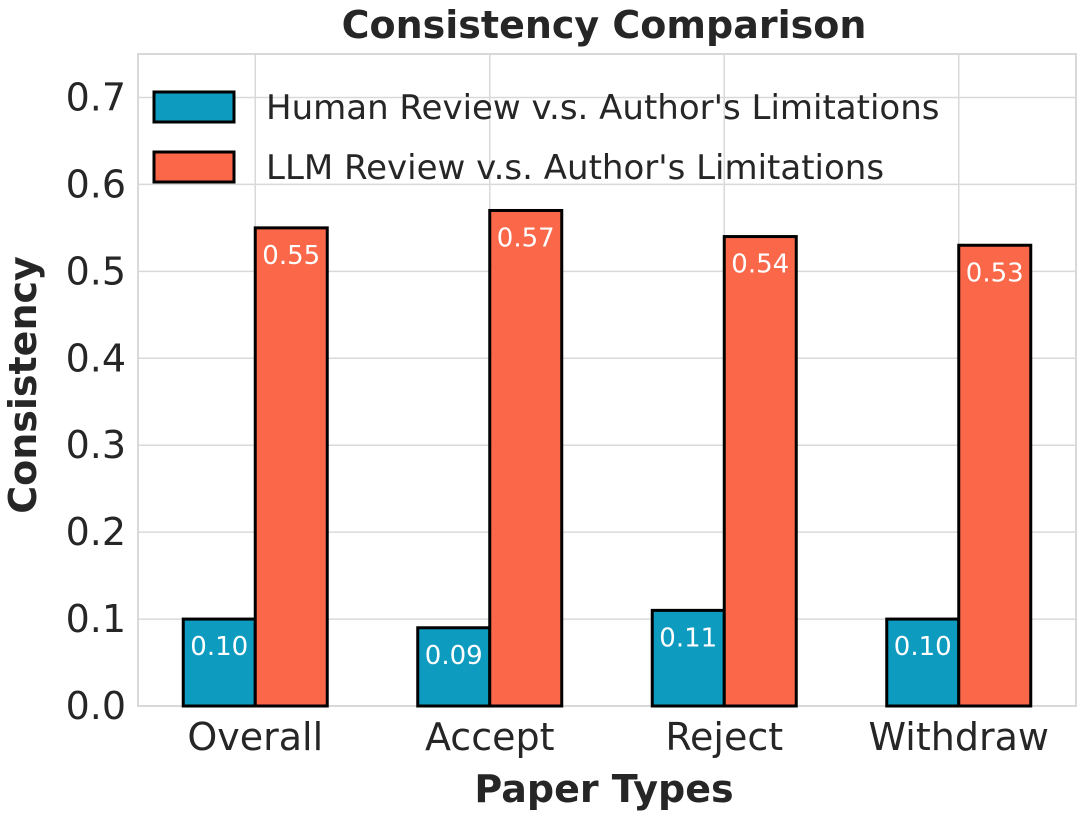  I want to click on x-tick-label: Overall, so click(255, 737).